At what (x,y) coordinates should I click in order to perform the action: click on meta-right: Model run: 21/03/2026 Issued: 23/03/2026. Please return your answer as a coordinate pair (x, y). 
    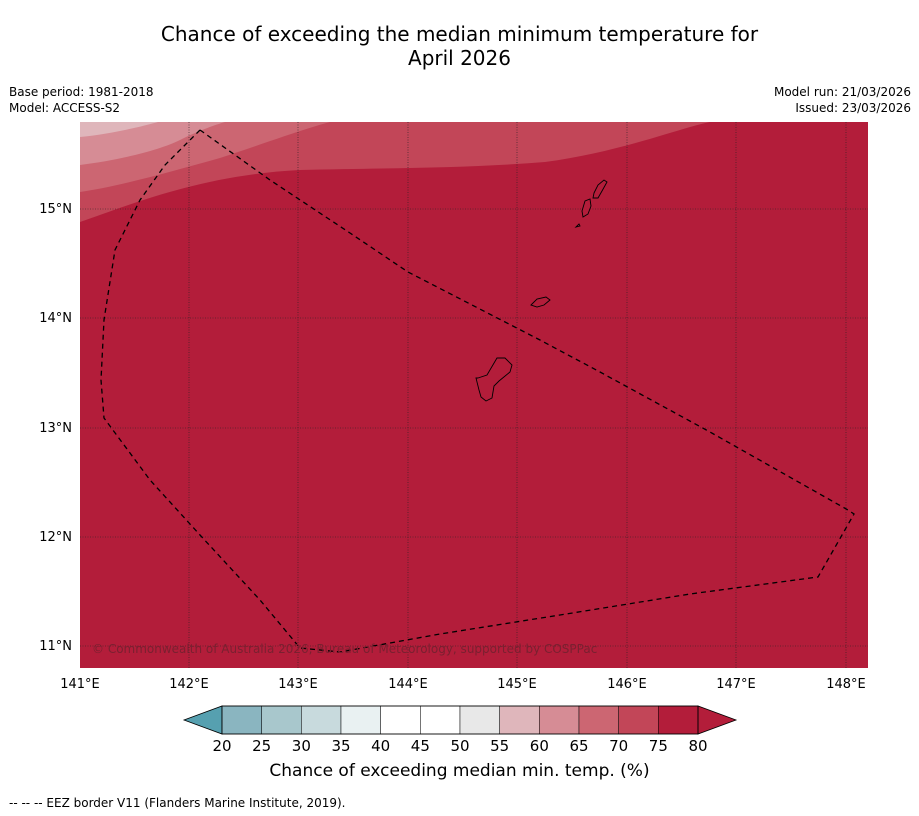
    Looking at the image, I should click on (842, 100).